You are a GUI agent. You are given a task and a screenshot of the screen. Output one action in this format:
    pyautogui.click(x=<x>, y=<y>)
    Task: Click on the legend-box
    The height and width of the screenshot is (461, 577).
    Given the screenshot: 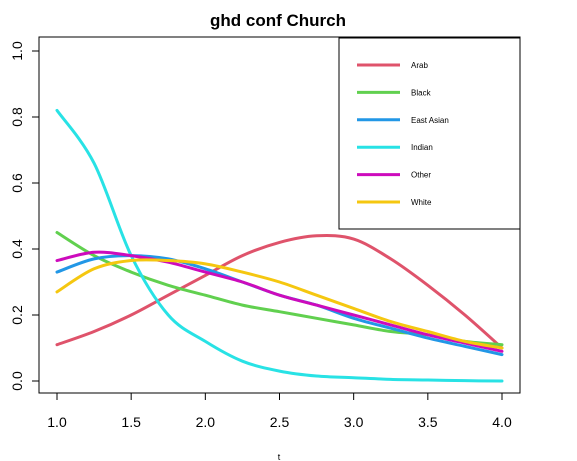 What is the action you would take?
    pyautogui.click(x=429, y=133)
    